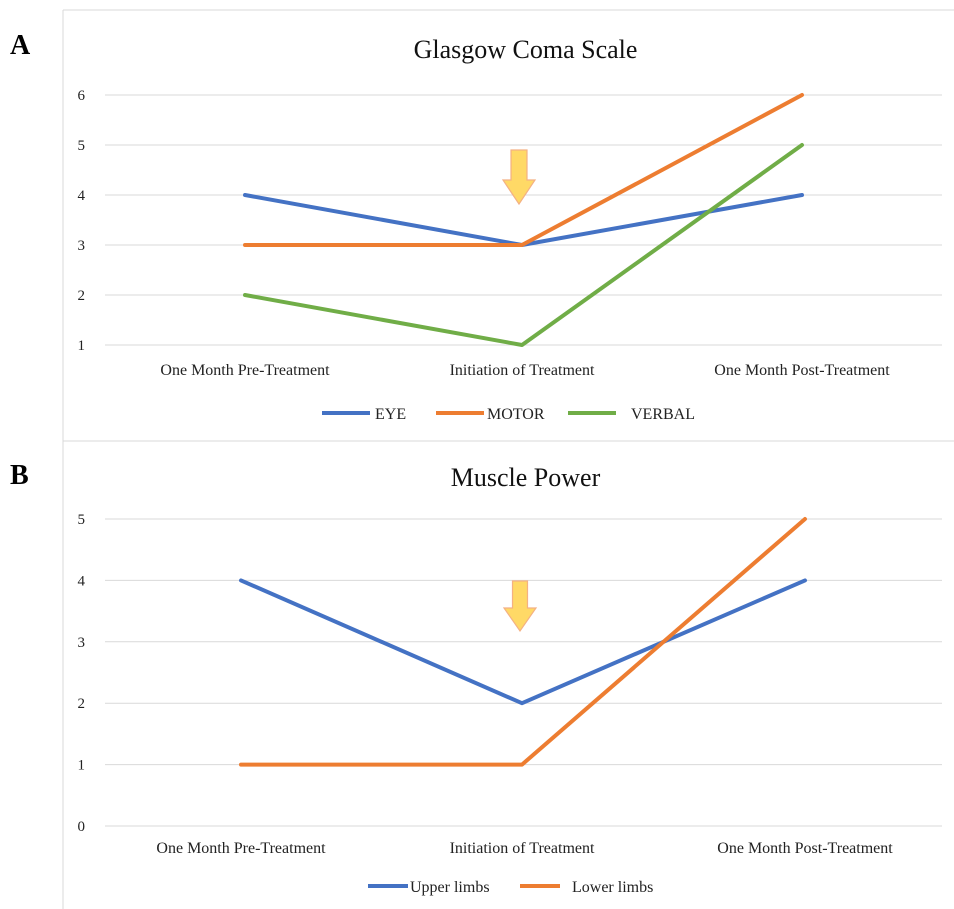 The image size is (954, 909). Describe the element at coordinates (526, 477) in the screenshot. I see `chart-title: Muscle Power` at that location.